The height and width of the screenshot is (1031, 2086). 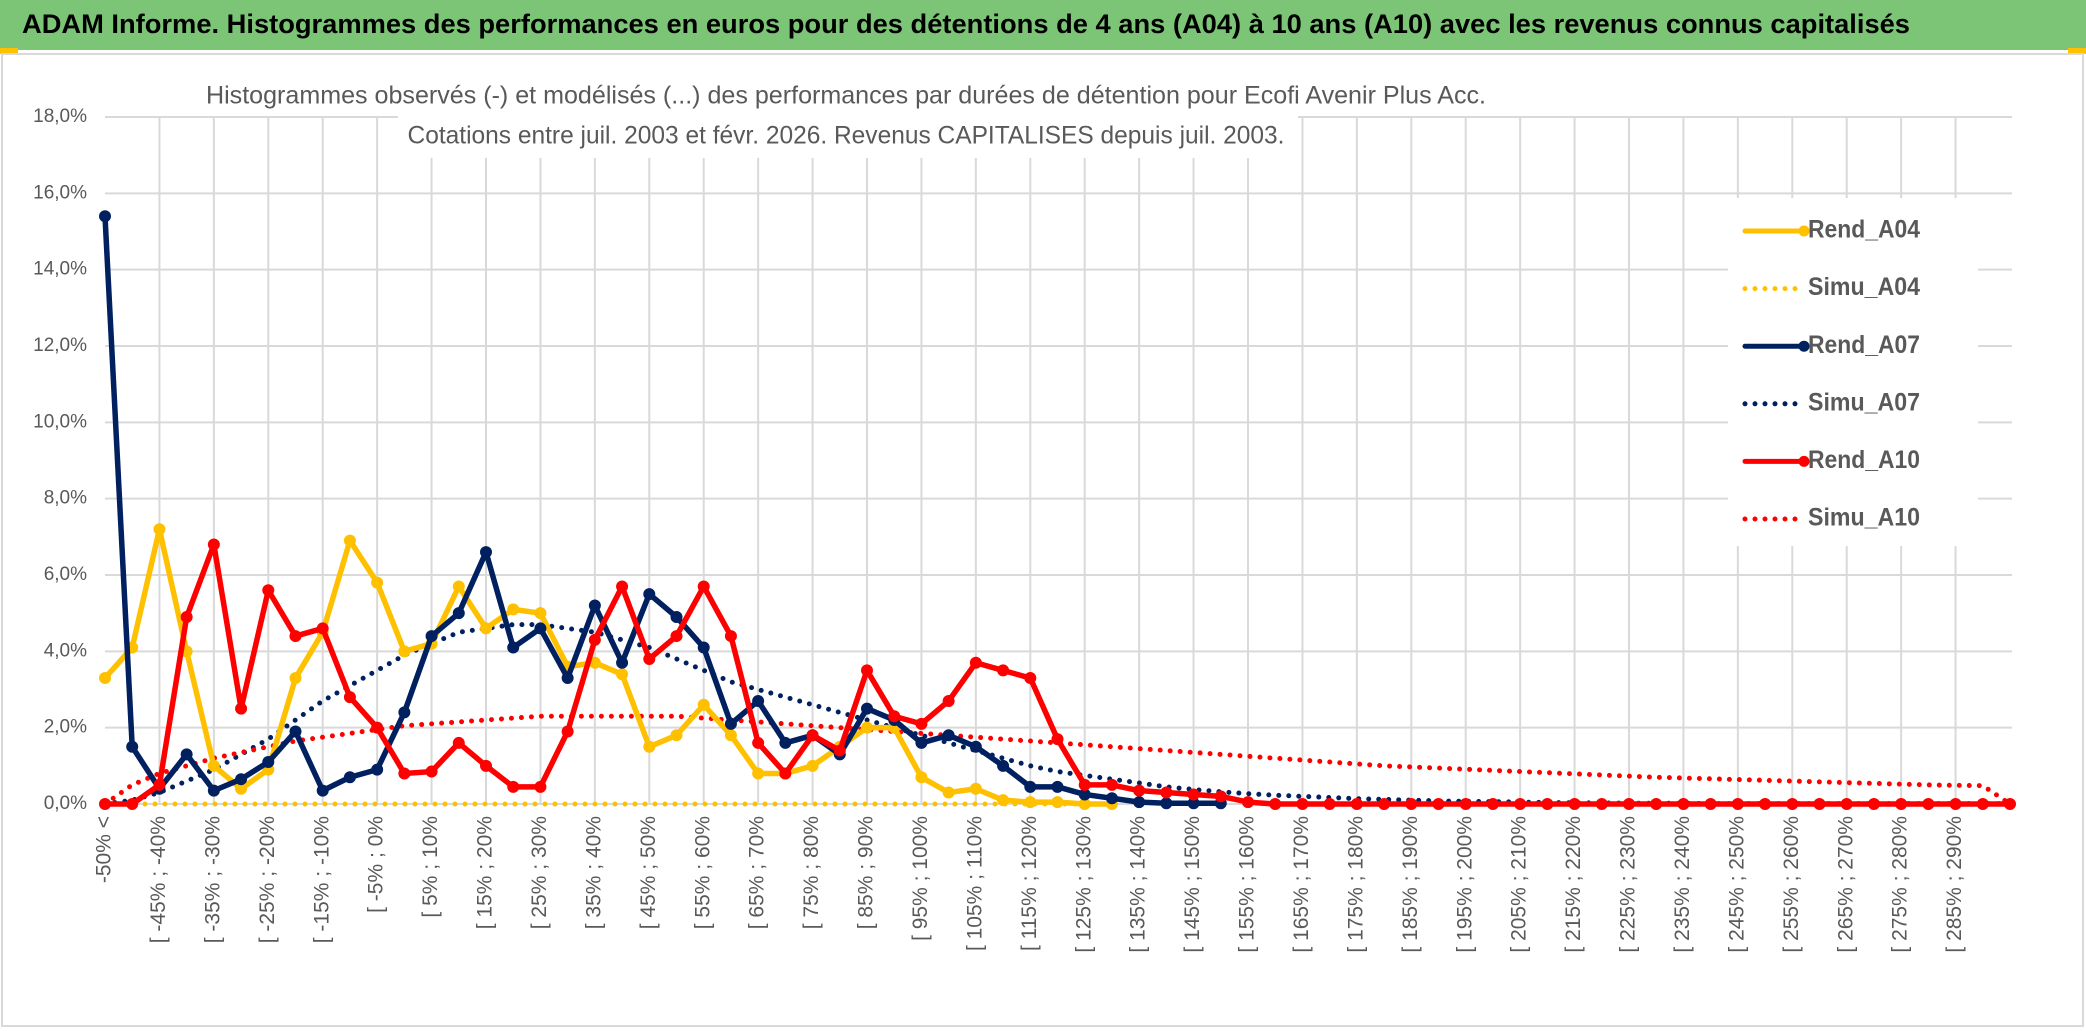 I want to click on x-tick-label: [ 245% ; 250%, so click(x=1736, y=884).